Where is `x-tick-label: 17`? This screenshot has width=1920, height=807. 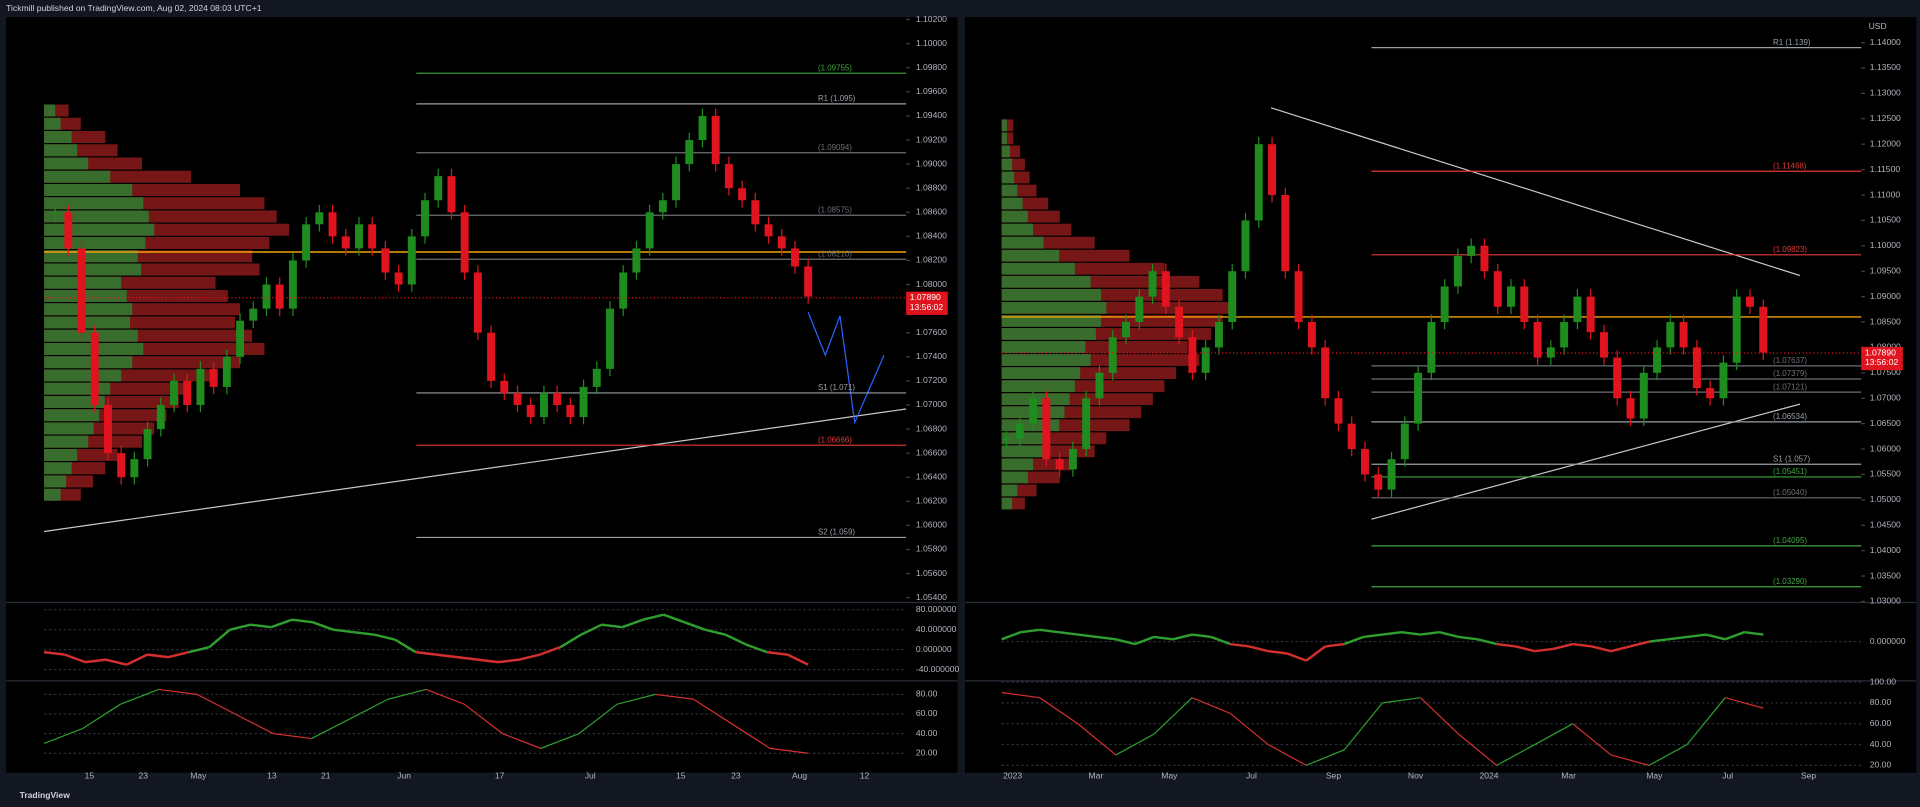 x-tick-label: 17 is located at coordinates (500, 776).